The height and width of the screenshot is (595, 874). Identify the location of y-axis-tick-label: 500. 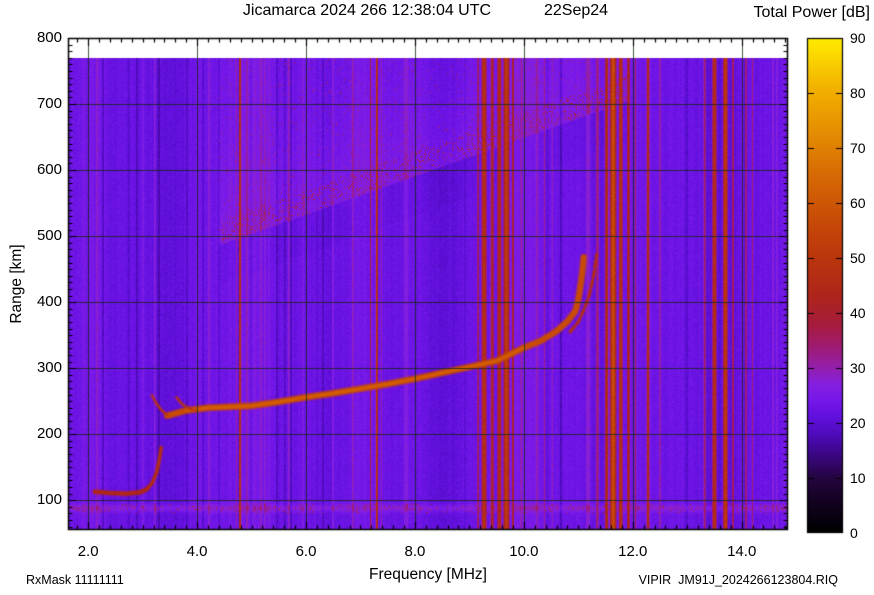
(49, 236).